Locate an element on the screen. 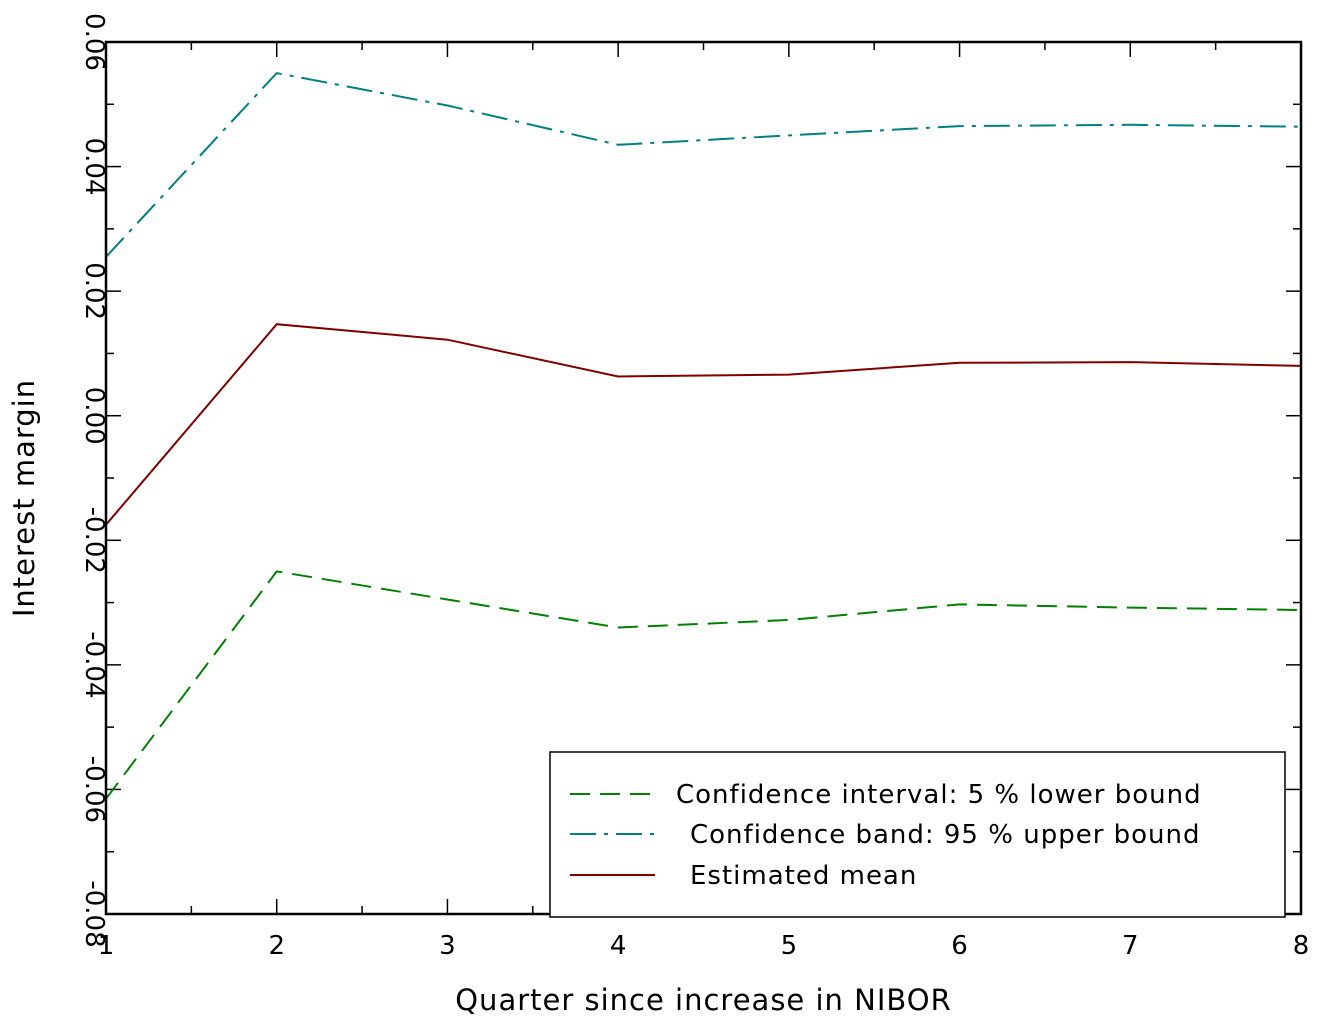 Image resolution: width=1325 pixels, height=1027 pixels. x-axis-title: Quarter since increase in NIBOR is located at coordinates (703, 1000).